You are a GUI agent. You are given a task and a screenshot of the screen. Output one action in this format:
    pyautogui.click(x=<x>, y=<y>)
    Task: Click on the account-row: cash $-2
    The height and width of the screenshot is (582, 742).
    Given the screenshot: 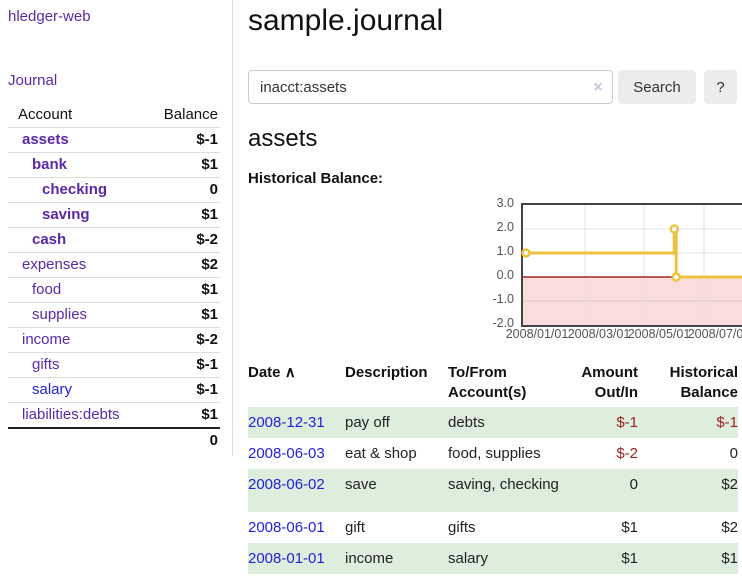 What is the action you would take?
    pyautogui.click(x=114, y=240)
    